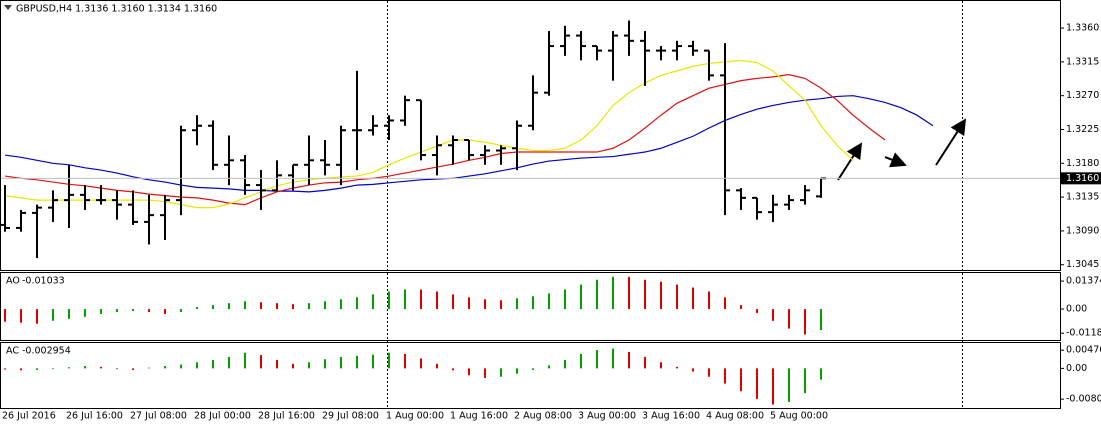 This screenshot has width=1101, height=427. What do you see at coordinates (902, 149) in the screenshot?
I see `arrows` at bounding box center [902, 149].